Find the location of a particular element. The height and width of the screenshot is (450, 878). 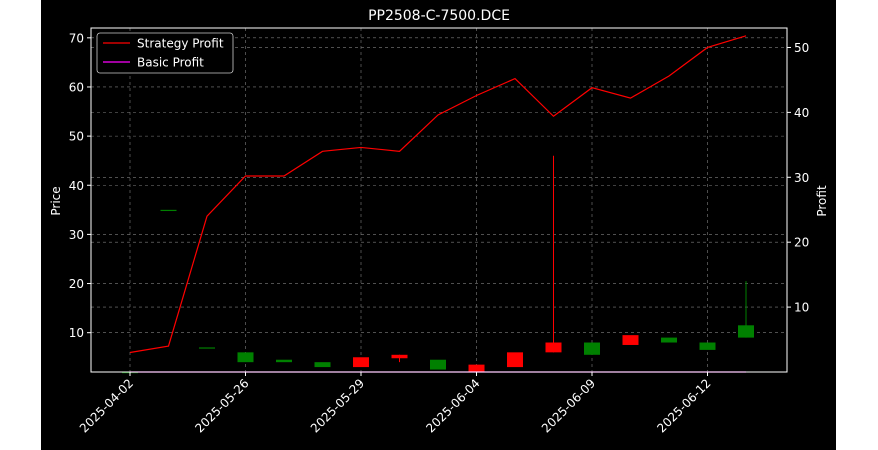

x-tick-label: 2025-05-26 is located at coordinates (221, 405).